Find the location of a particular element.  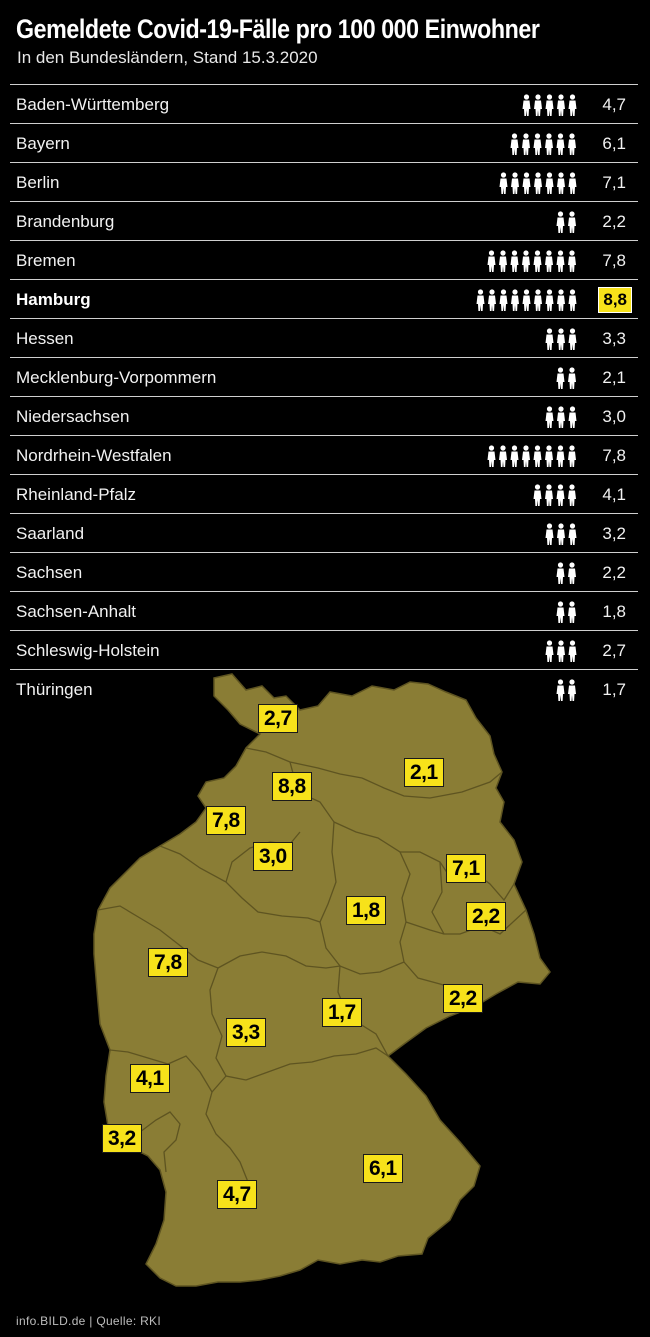

table-row: Thüringen 1,7 is located at coordinates (324, 688).